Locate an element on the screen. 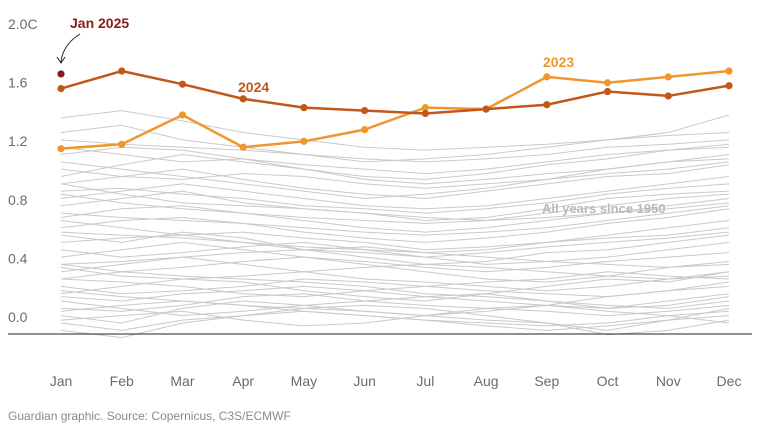 Image resolution: width=762 pixels, height=434 pixels. x-tick-label: Sep is located at coordinates (546, 381).